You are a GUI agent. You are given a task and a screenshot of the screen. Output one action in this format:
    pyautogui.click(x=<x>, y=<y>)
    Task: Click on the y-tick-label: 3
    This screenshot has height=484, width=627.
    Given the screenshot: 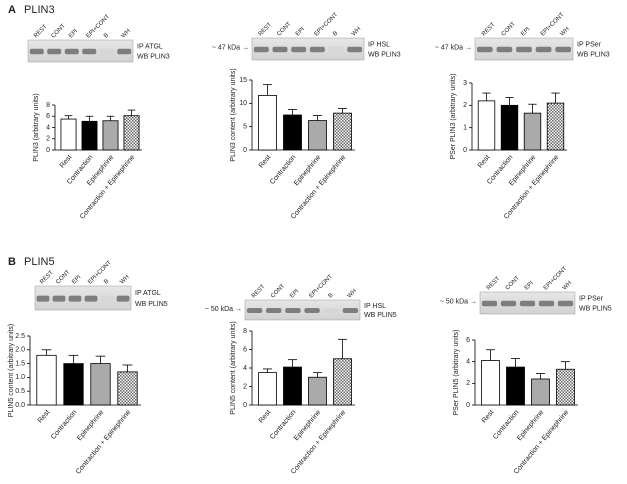 What is the action you would take?
    pyautogui.click(x=465, y=83)
    